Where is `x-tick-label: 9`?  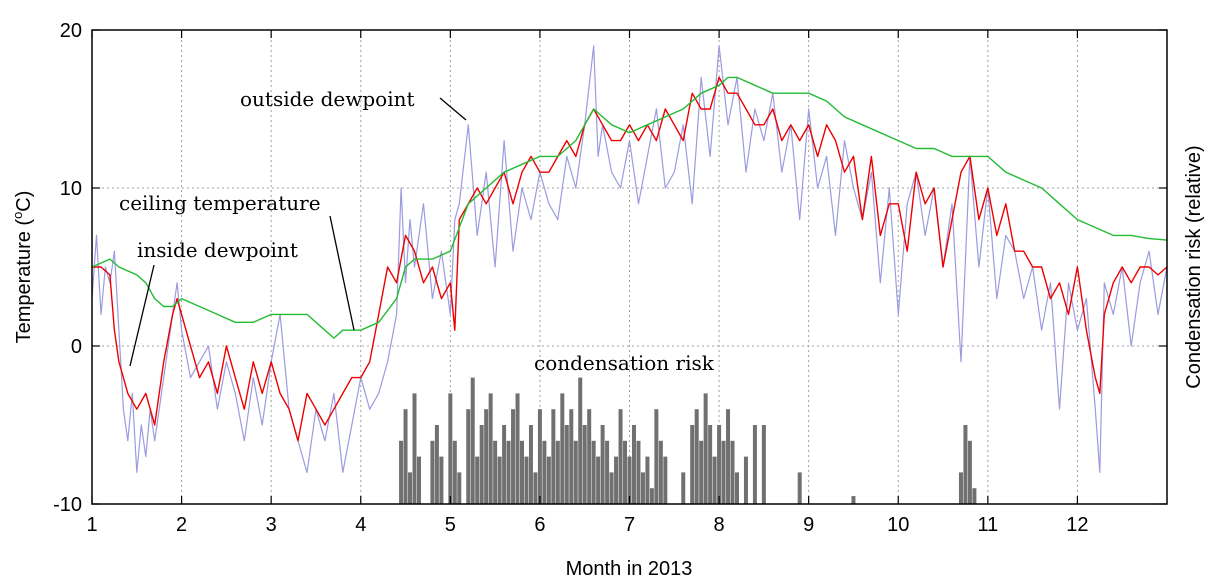 x-tick-label: 9 is located at coordinates (808, 525).